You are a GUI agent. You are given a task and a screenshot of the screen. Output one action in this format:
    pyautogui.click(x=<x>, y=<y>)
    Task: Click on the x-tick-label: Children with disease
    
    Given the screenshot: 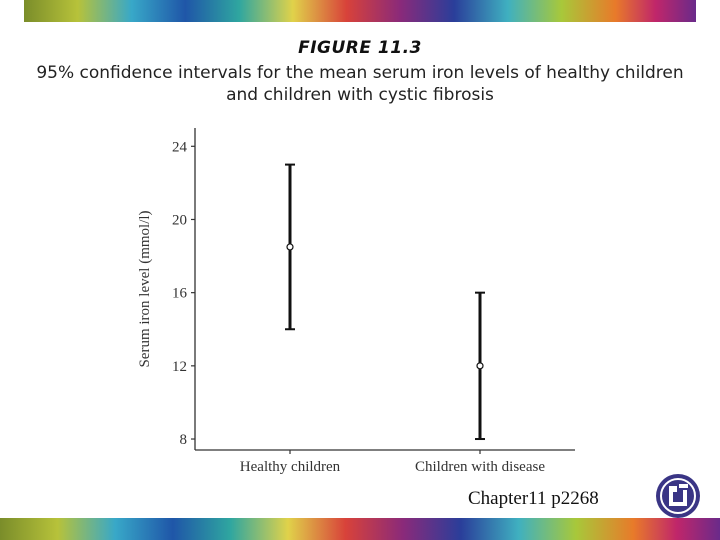 What is the action you would take?
    pyautogui.click(x=480, y=467)
    